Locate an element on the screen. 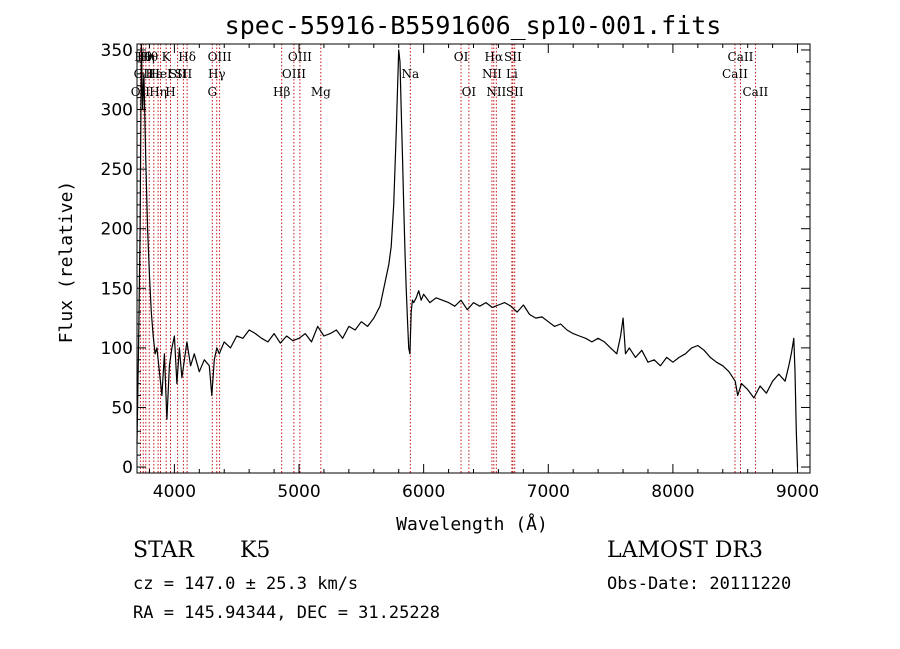 The width and height of the screenshot is (900, 649). line-label-0-0: OII is located at coordinates (141, 92).